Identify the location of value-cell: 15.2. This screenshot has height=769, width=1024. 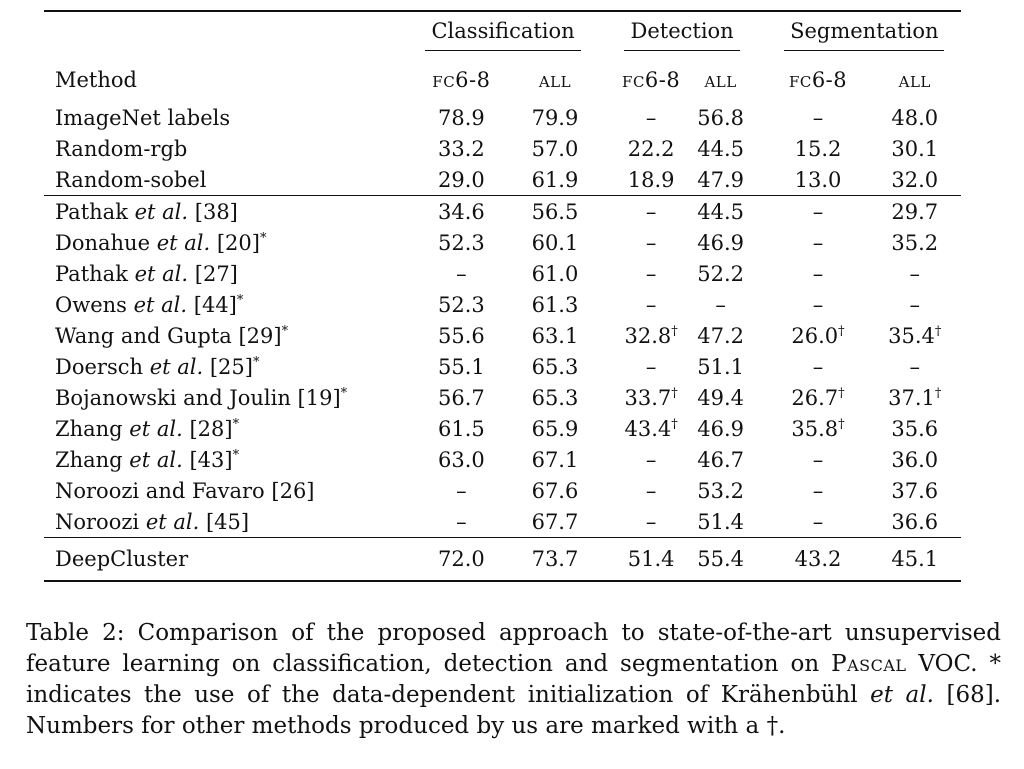
(818, 148).